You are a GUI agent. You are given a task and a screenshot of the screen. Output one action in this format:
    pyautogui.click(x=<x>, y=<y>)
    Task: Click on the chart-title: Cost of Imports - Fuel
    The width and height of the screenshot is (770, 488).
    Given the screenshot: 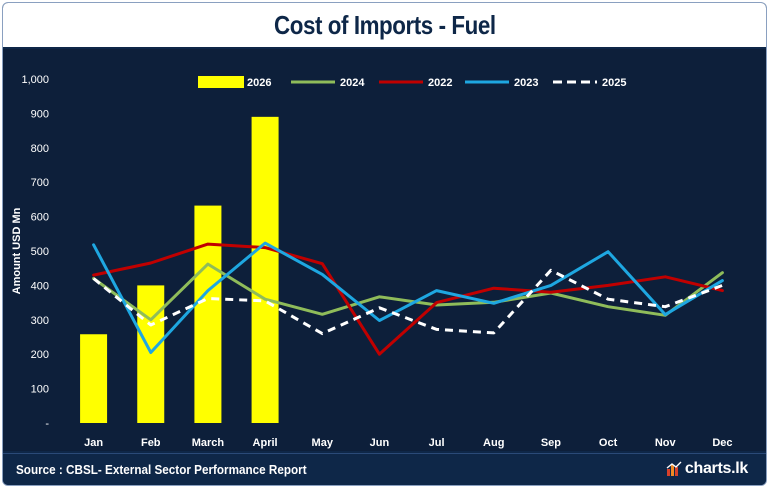 What is the action you would take?
    pyautogui.click(x=384, y=24)
    